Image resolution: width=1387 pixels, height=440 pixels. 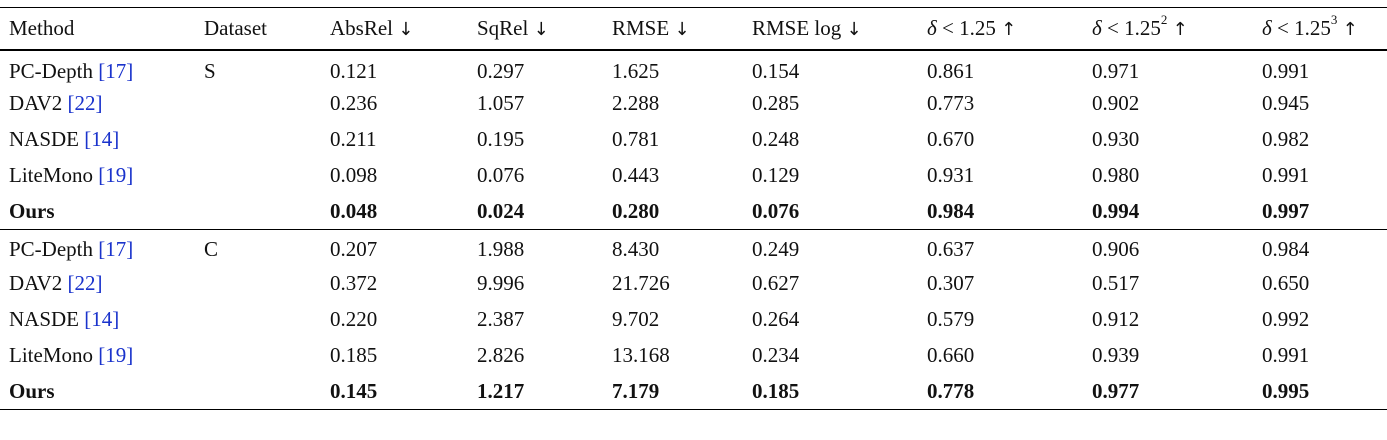 I want to click on metric-value-cell: 0.185, so click(x=354, y=355).